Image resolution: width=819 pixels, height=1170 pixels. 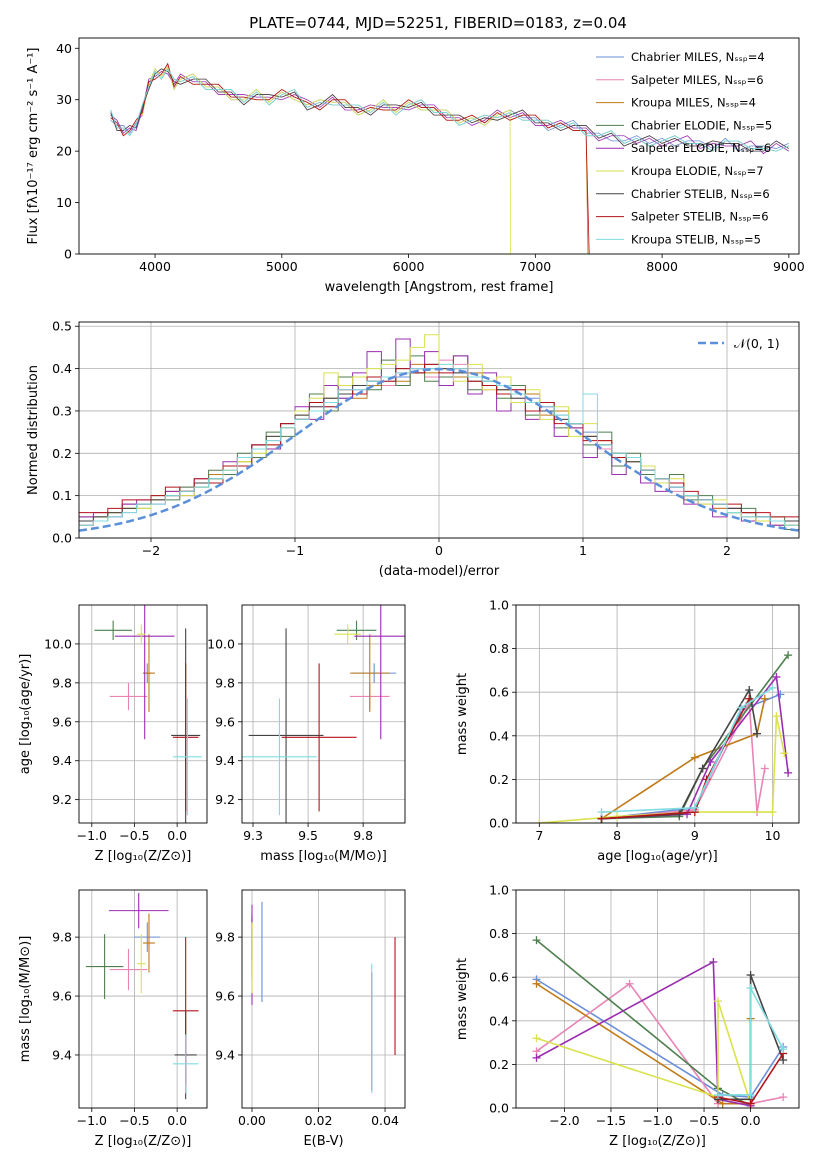 I want to click on y-tick-label: 1.0, so click(x=499, y=890).